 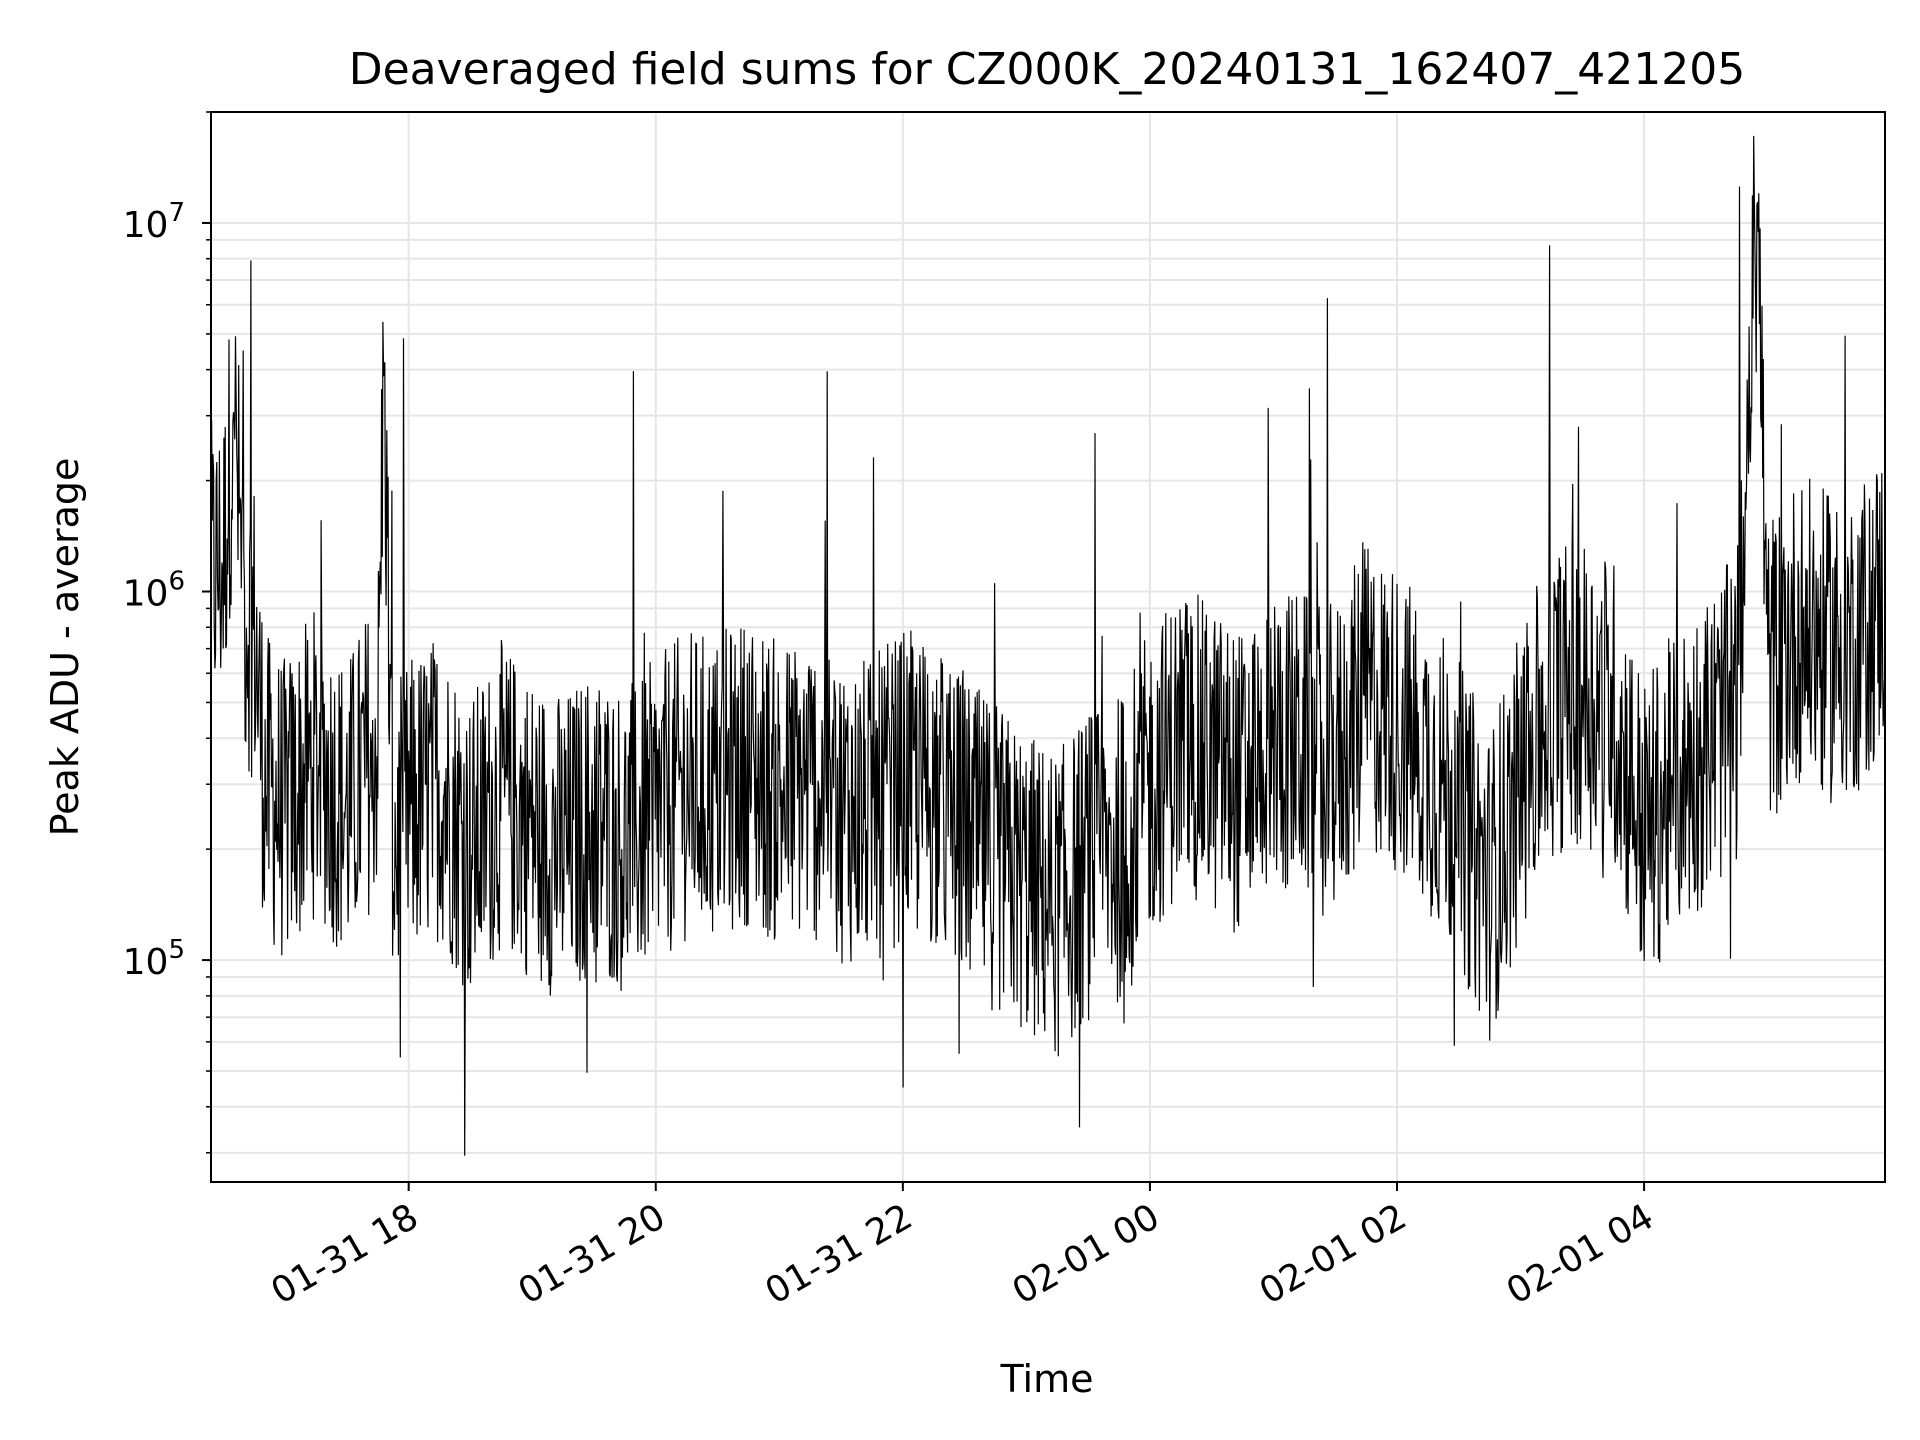 What do you see at coordinates (154, 591) in the screenshot?
I see `y-tick-label: 10⁶` at bounding box center [154, 591].